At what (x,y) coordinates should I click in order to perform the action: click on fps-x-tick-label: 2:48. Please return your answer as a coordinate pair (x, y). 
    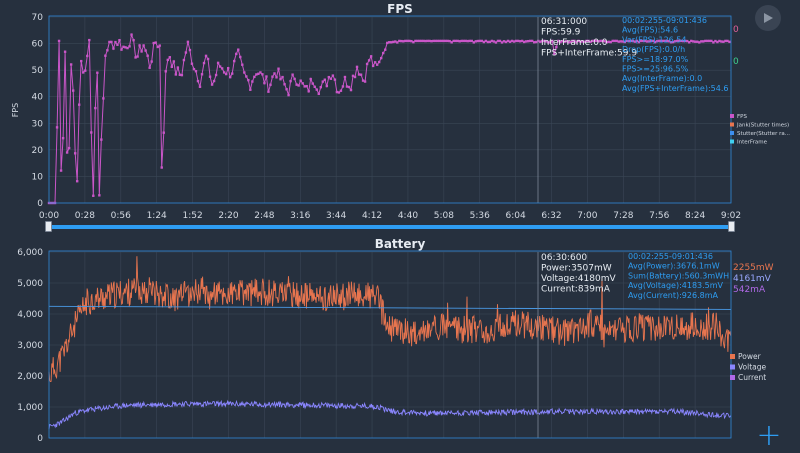
    Looking at the image, I should click on (264, 216).